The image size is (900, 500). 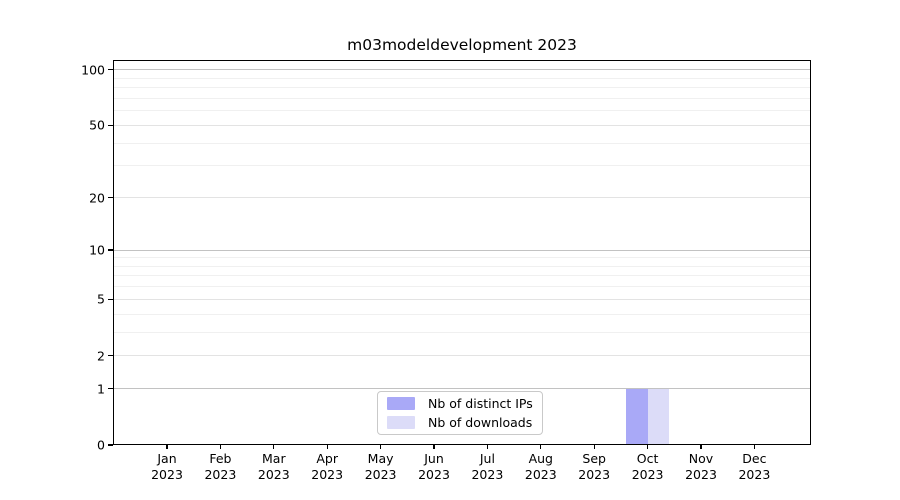 What do you see at coordinates (541, 446) in the screenshot?
I see `x-tick-mark-aug` at bounding box center [541, 446].